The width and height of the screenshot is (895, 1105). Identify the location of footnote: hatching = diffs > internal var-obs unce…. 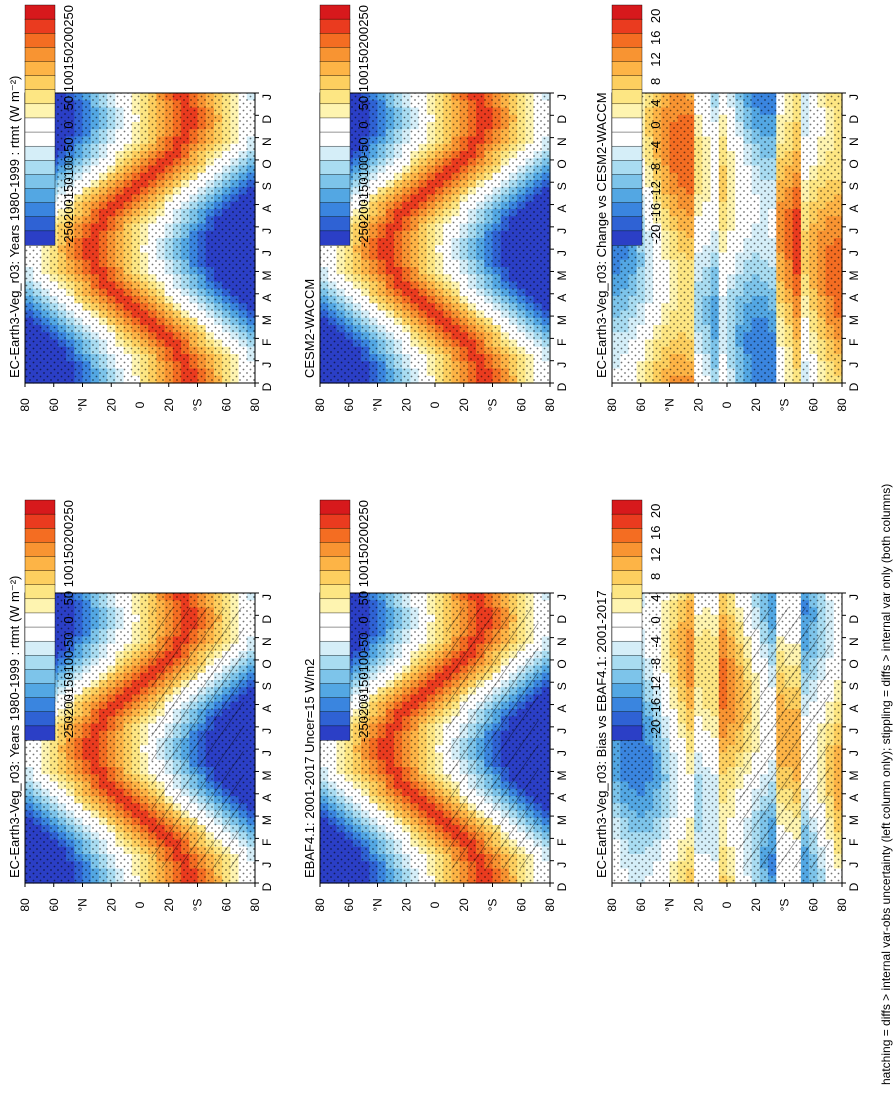
(886, 784).